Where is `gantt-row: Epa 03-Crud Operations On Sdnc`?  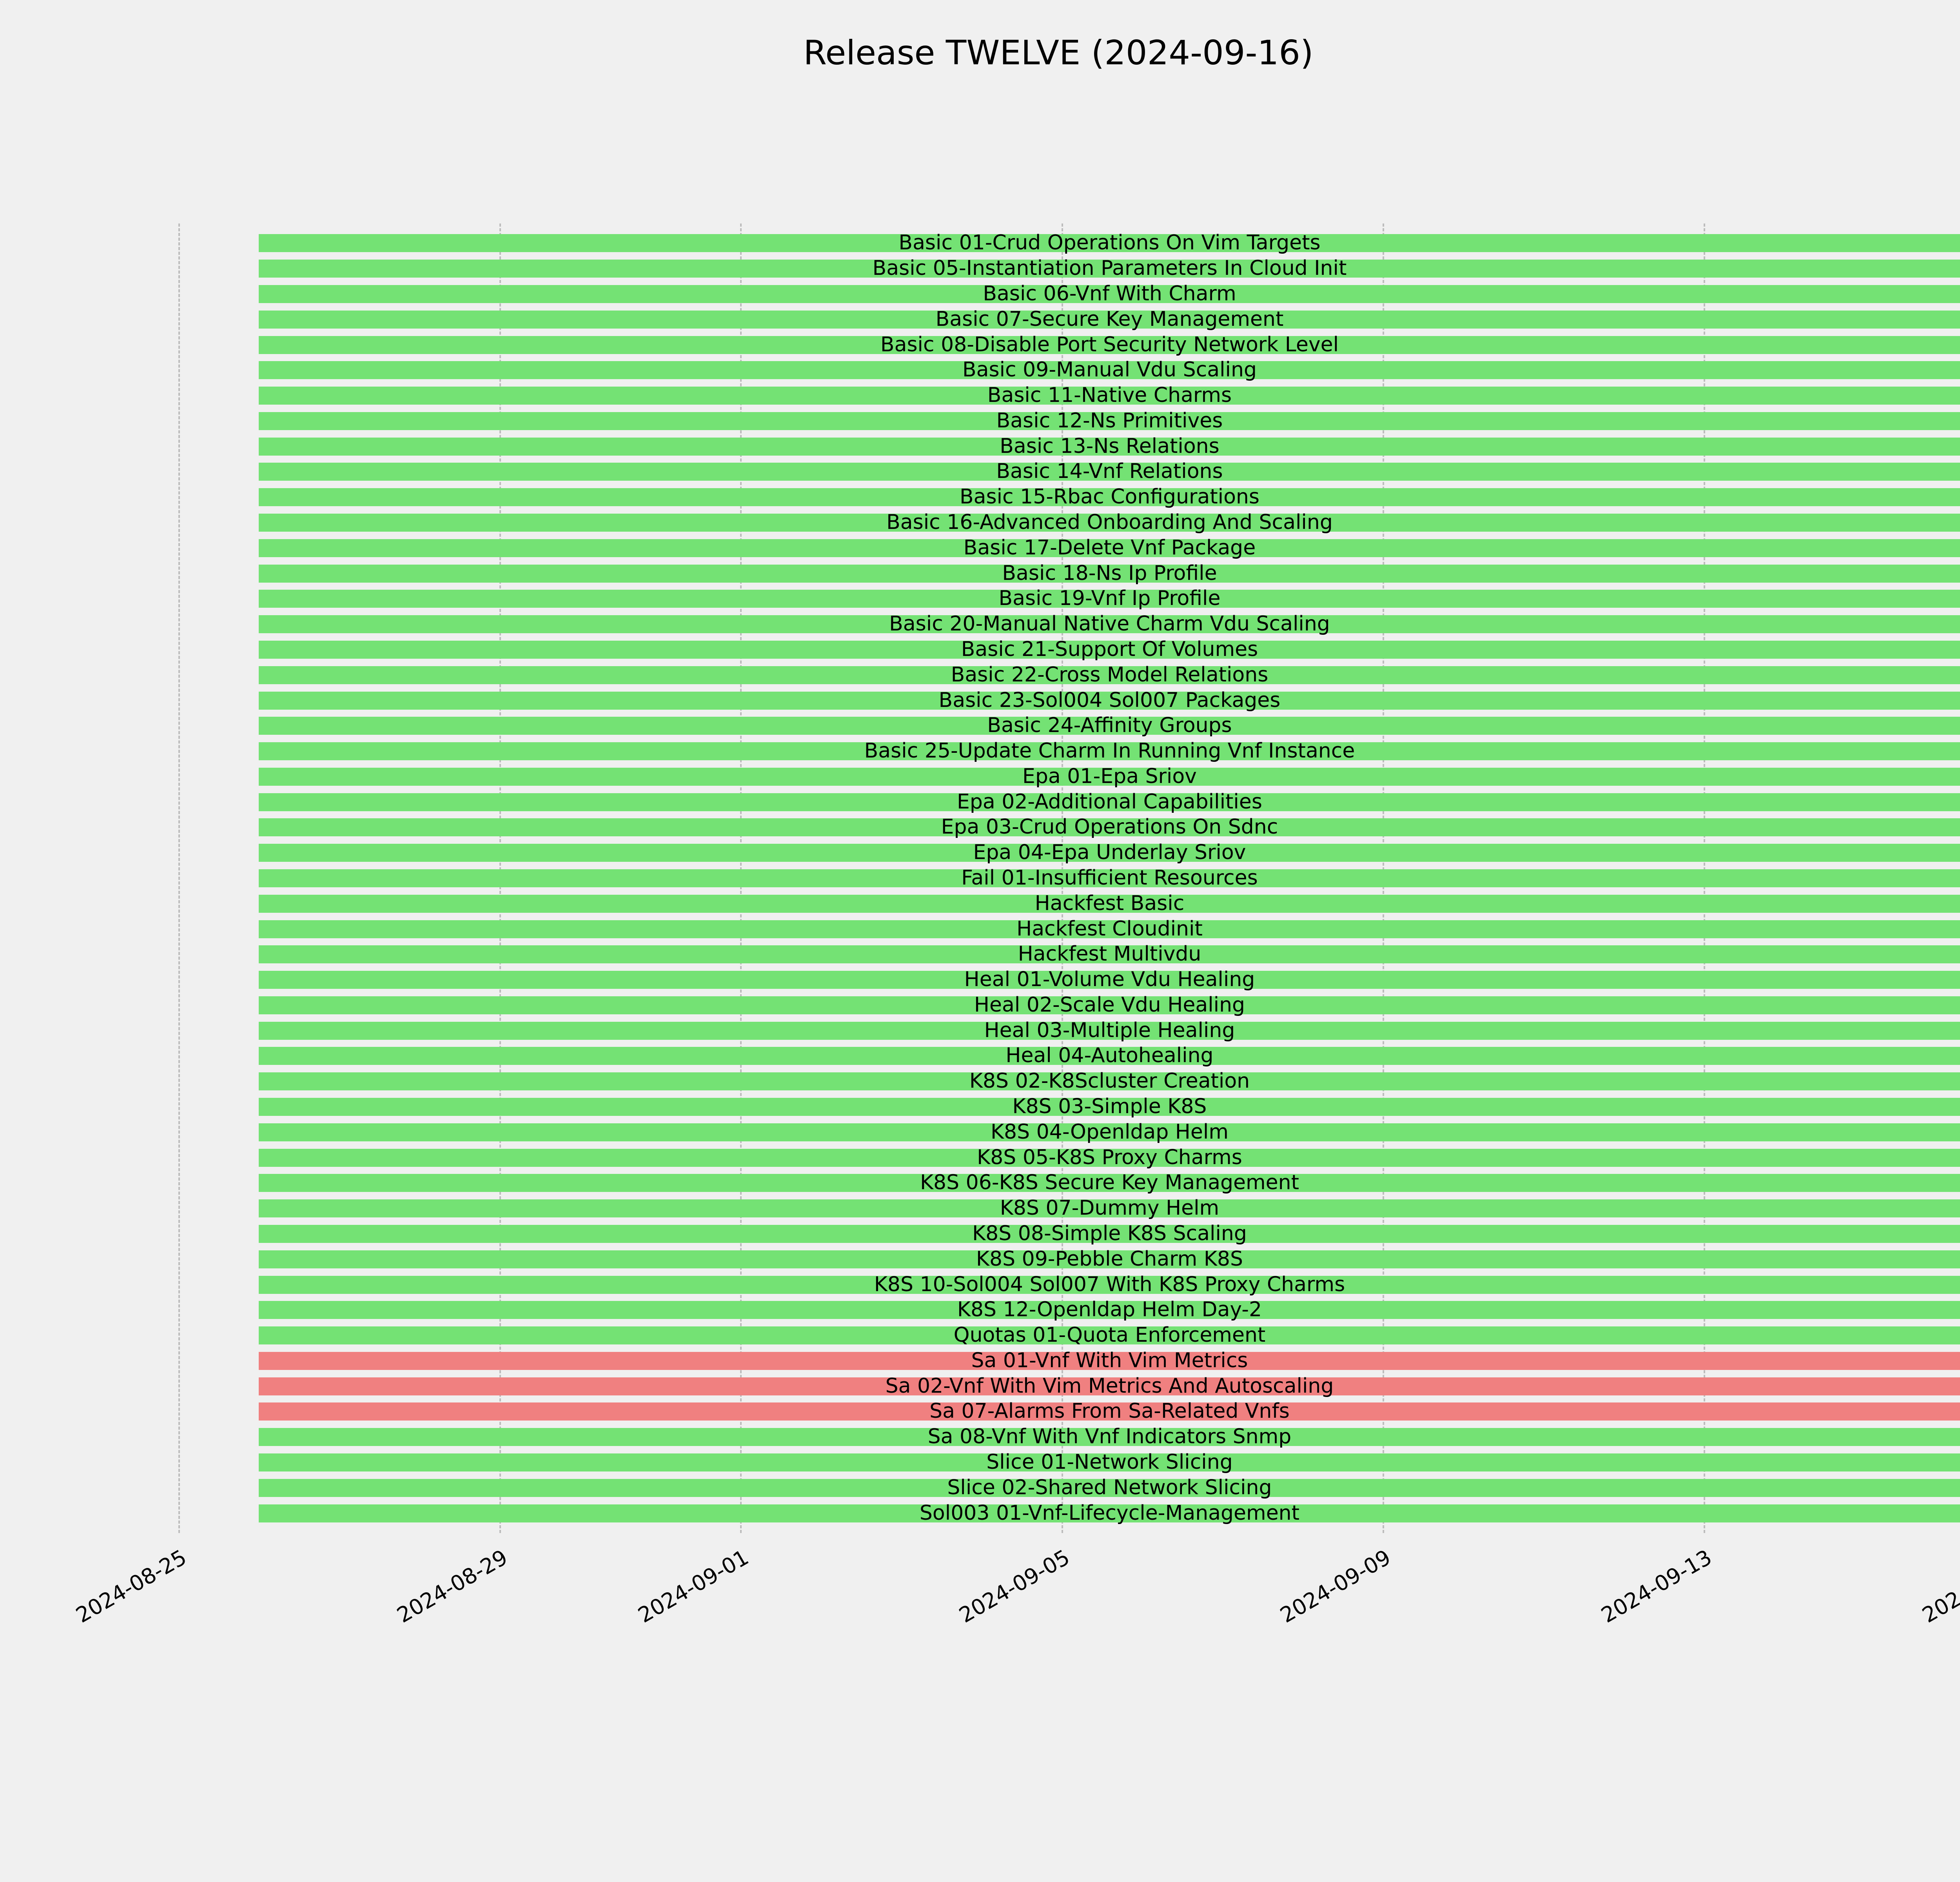 gantt-row: Epa 03-Crud Operations On Sdnc is located at coordinates (1109, 827).